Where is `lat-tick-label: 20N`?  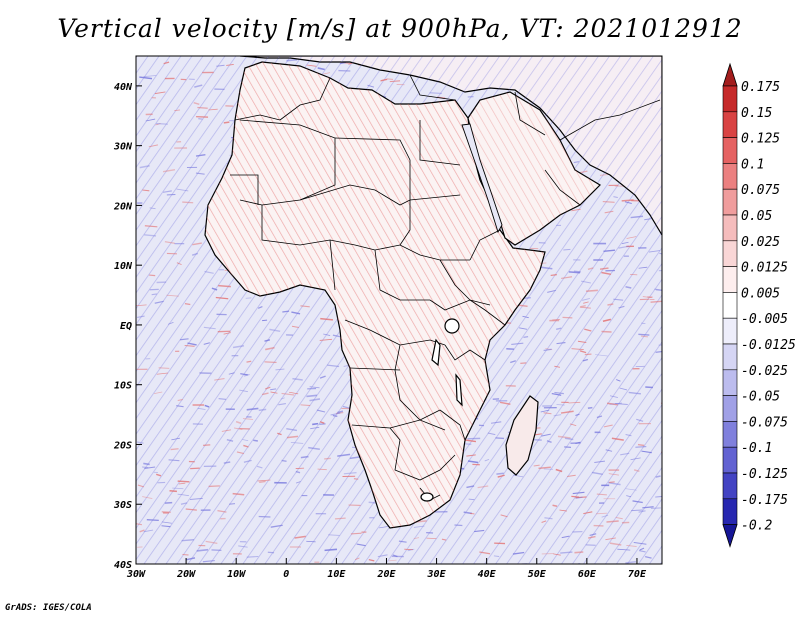
lat-tick-label: 20N is located at coordinates (123, 206).